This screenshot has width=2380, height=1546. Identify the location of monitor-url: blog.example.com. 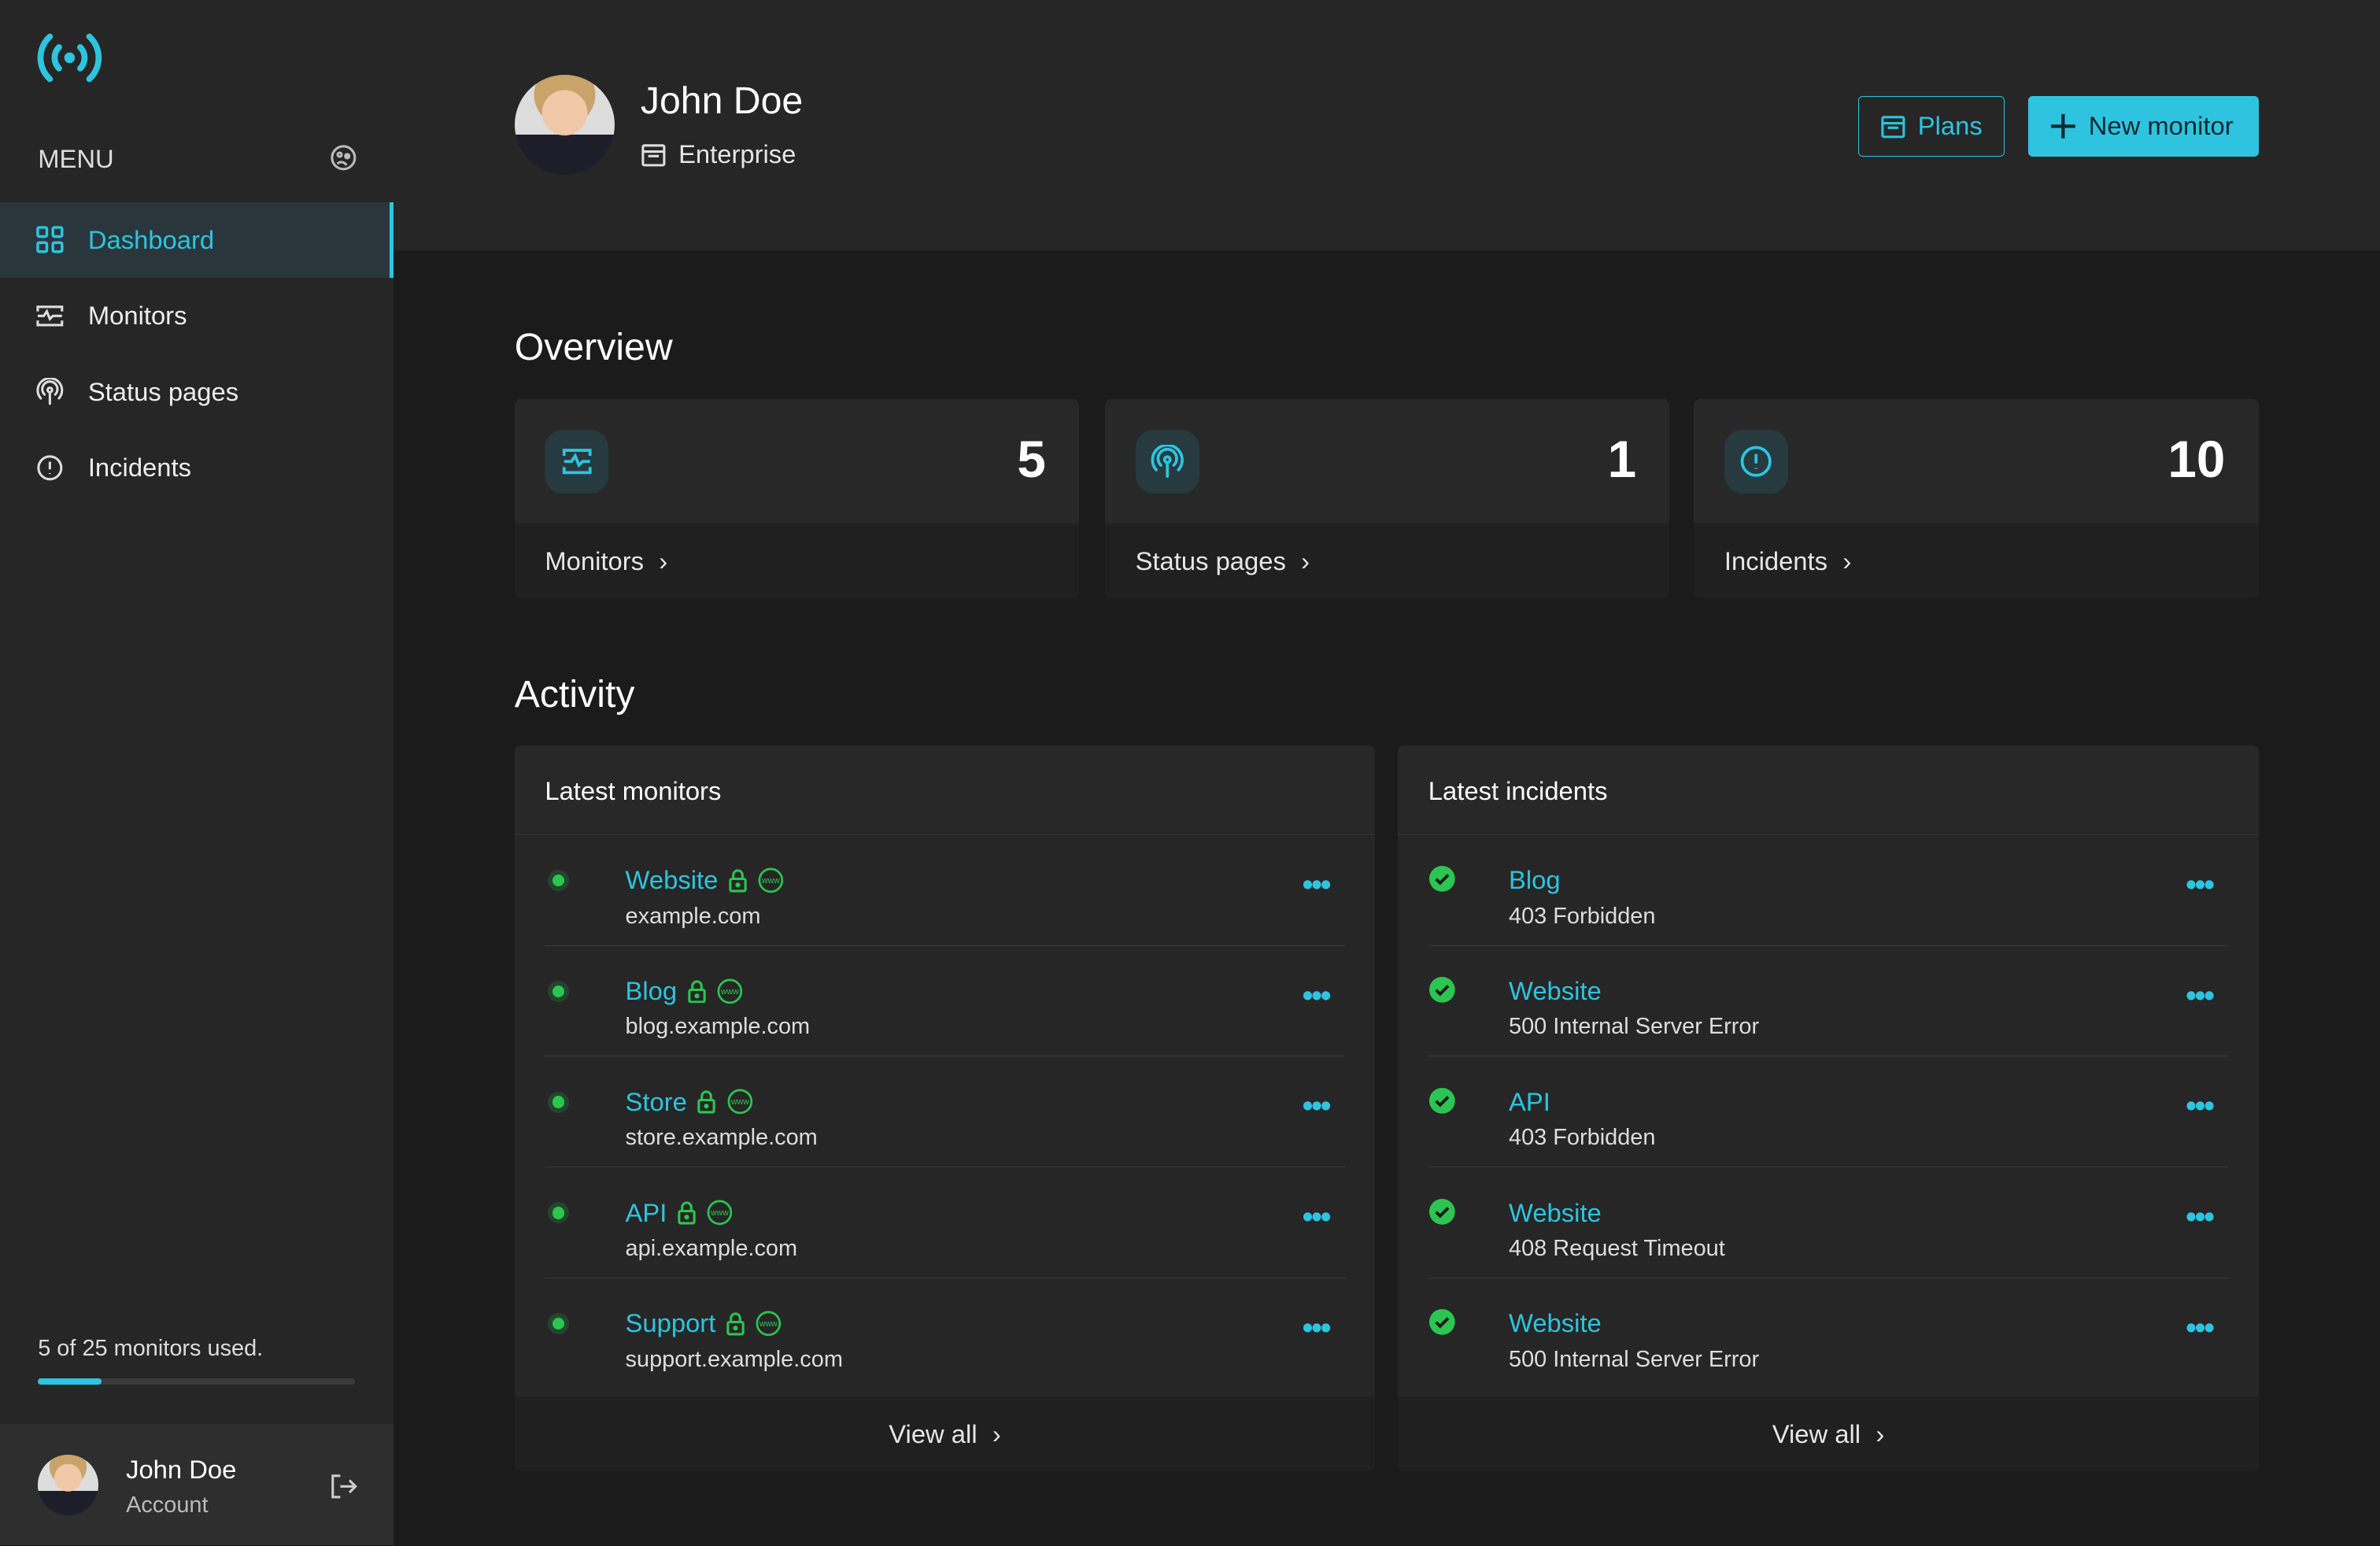
(718, 1027).